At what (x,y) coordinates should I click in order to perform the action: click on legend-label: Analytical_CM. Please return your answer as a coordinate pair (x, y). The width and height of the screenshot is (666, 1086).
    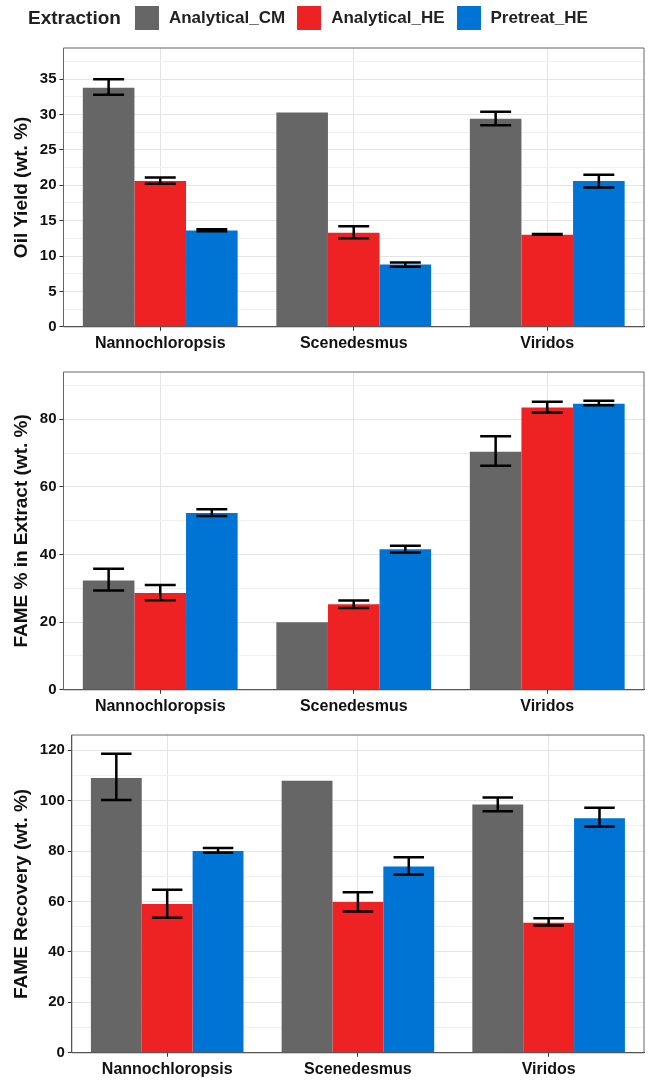
    Looking at the image, I should click on (227, 18).